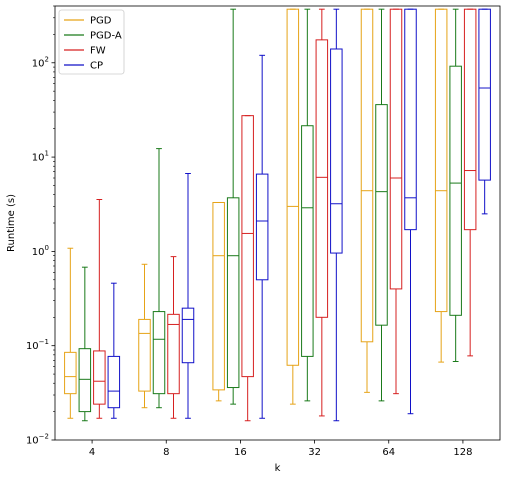 Image resolution: width=506 pixels, height=480 pixels. I want to click on box-pgd-a-k4, so click(85, 344).